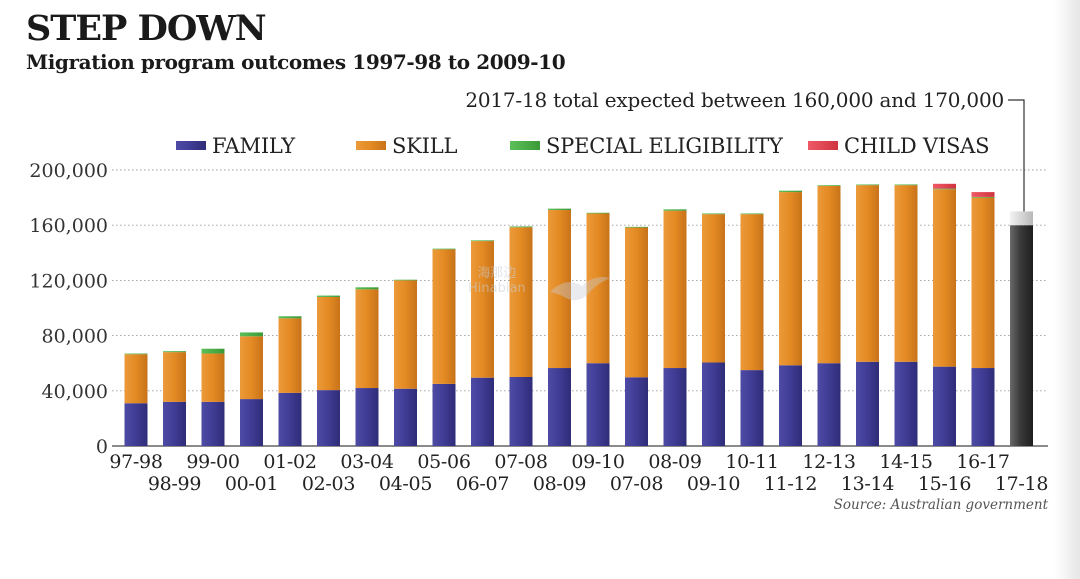 The width and height of the screenshot is (1080, 579). I want to click on legend-label: SKILL, so click(425, 146).